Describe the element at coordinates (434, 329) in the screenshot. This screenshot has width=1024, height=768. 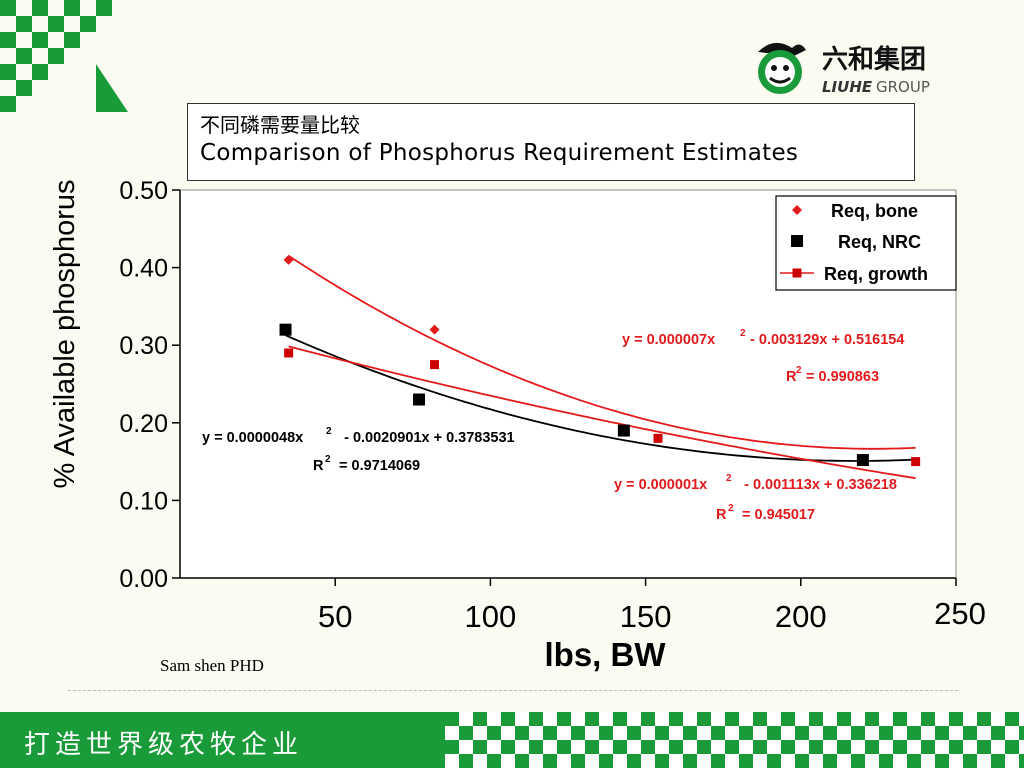
I see `data-point-req-bone` at that location.